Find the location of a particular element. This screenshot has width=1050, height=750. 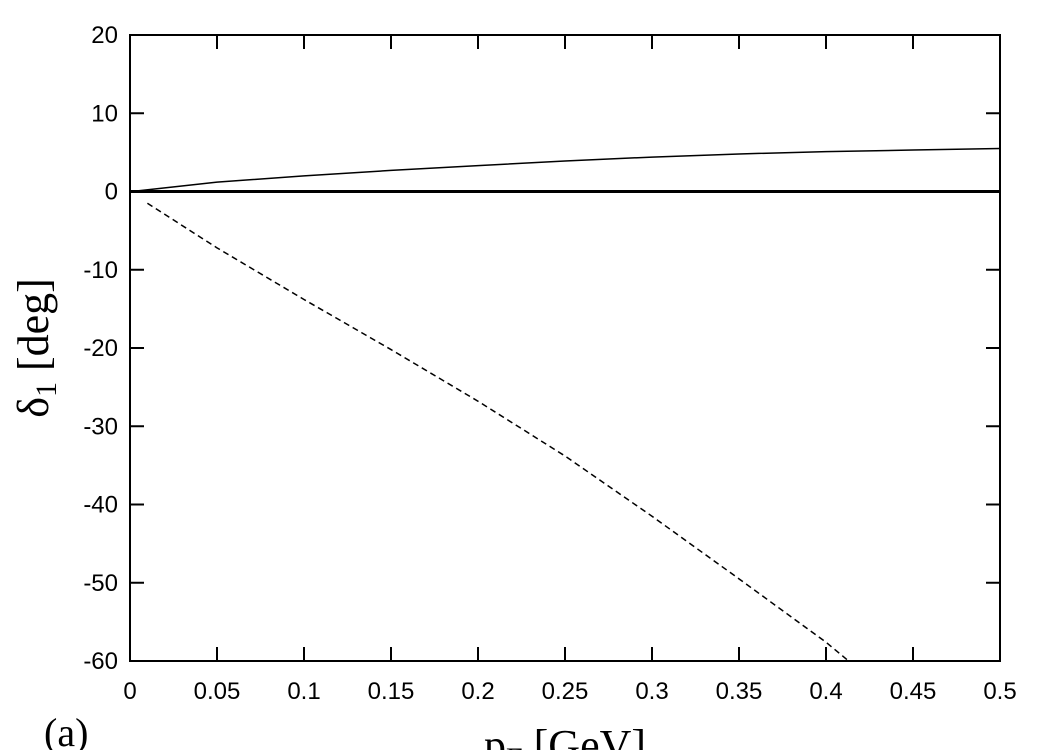

x-tick-label: 0.3 is located at coordinates (651, 691).